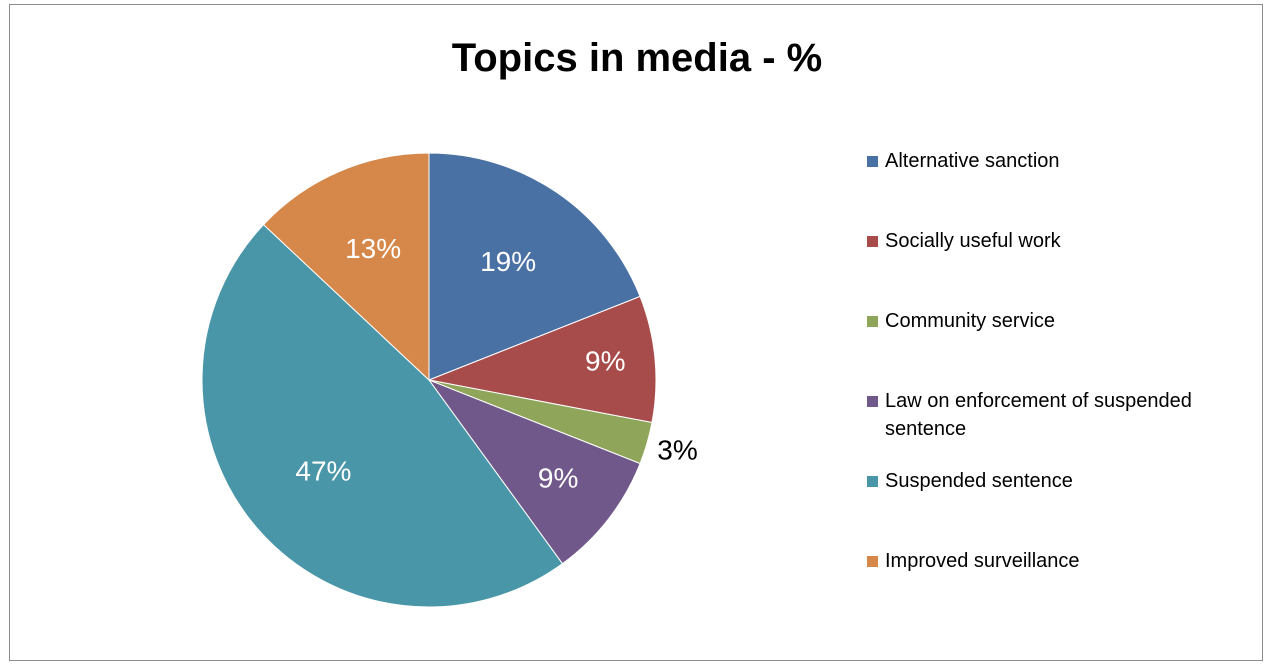 This screenshot has height=667, width=1274. What do you see at coordinates (542, 359) in the screenshot?
I see `pie-slice-socially-useful-work` at bounding box center [542, 359].